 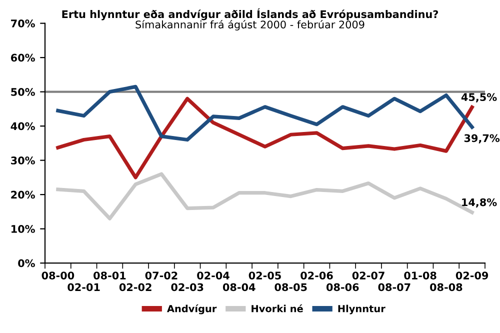 What do you see at coordinates (368, 276) in the screenshot?
I see `x-tick-label: 02-07` at bounding box center [368, 276].